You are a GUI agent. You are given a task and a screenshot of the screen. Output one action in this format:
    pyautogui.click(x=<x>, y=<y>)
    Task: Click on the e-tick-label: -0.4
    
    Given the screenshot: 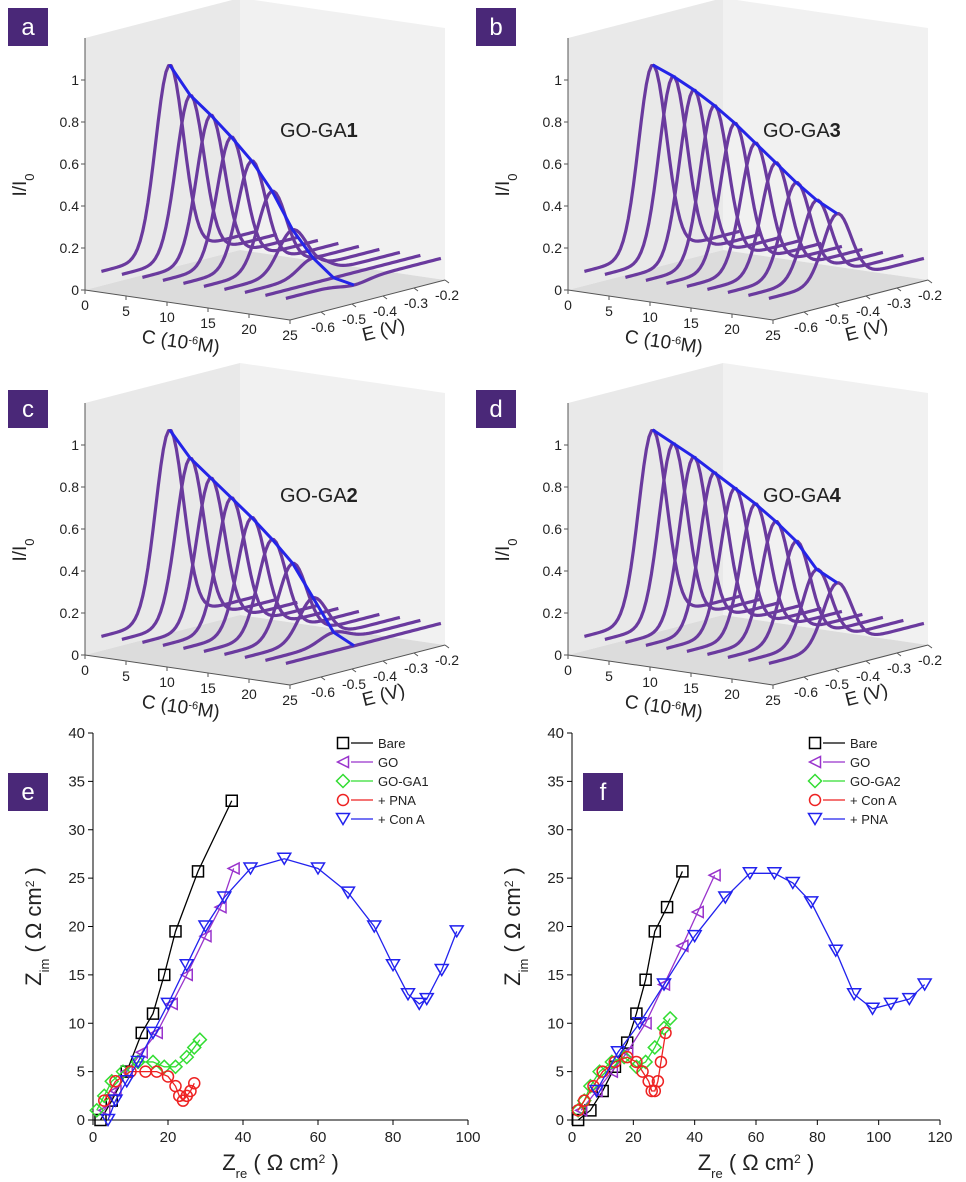 What is the action you would take?
    pyautogui.click(x=385, y=676)
    